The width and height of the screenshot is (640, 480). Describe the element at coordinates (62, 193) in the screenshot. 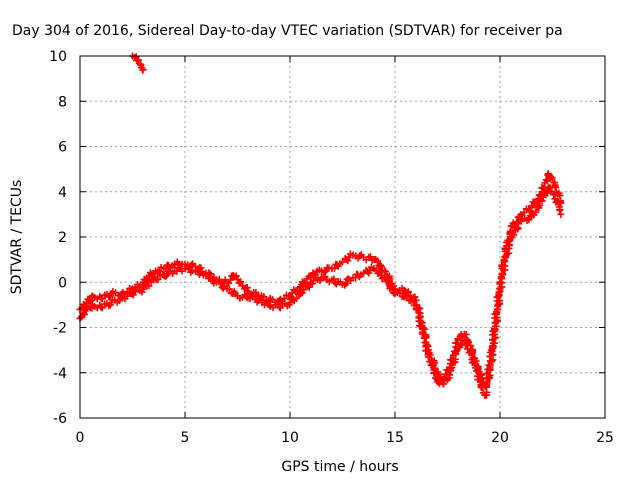

I see `y-tick-label: 4` at that location.